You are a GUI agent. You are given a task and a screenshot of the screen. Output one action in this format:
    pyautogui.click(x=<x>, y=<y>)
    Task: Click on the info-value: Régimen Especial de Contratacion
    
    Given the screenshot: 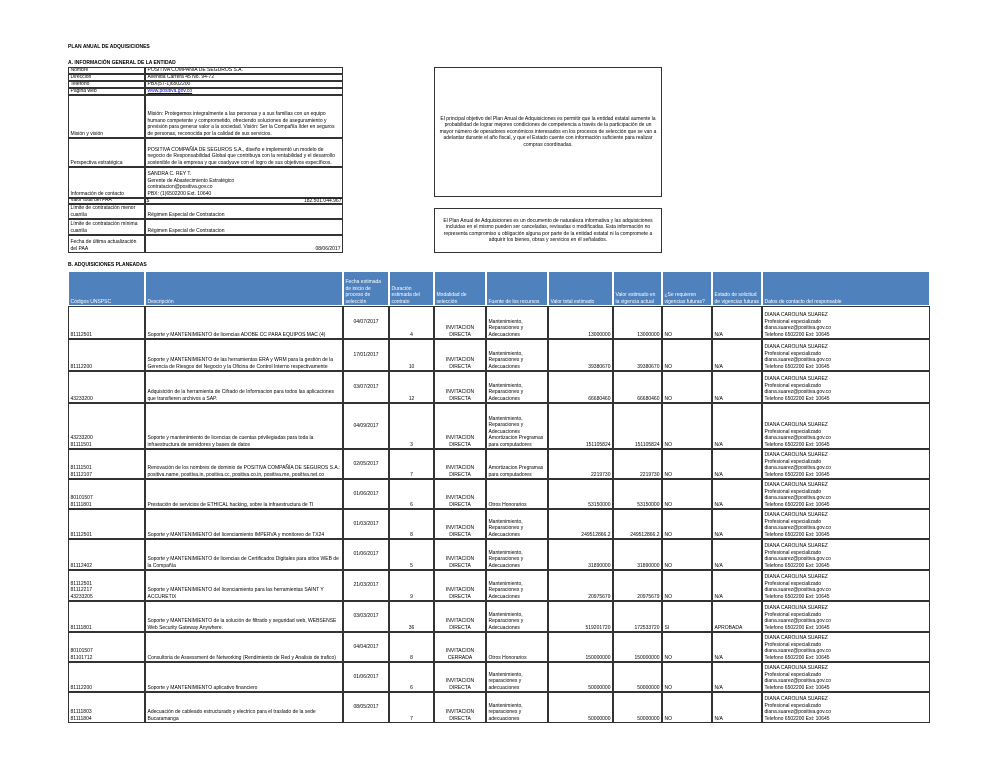 What is the action you would take?
    pyautogui.click(x=244, y=227)
    